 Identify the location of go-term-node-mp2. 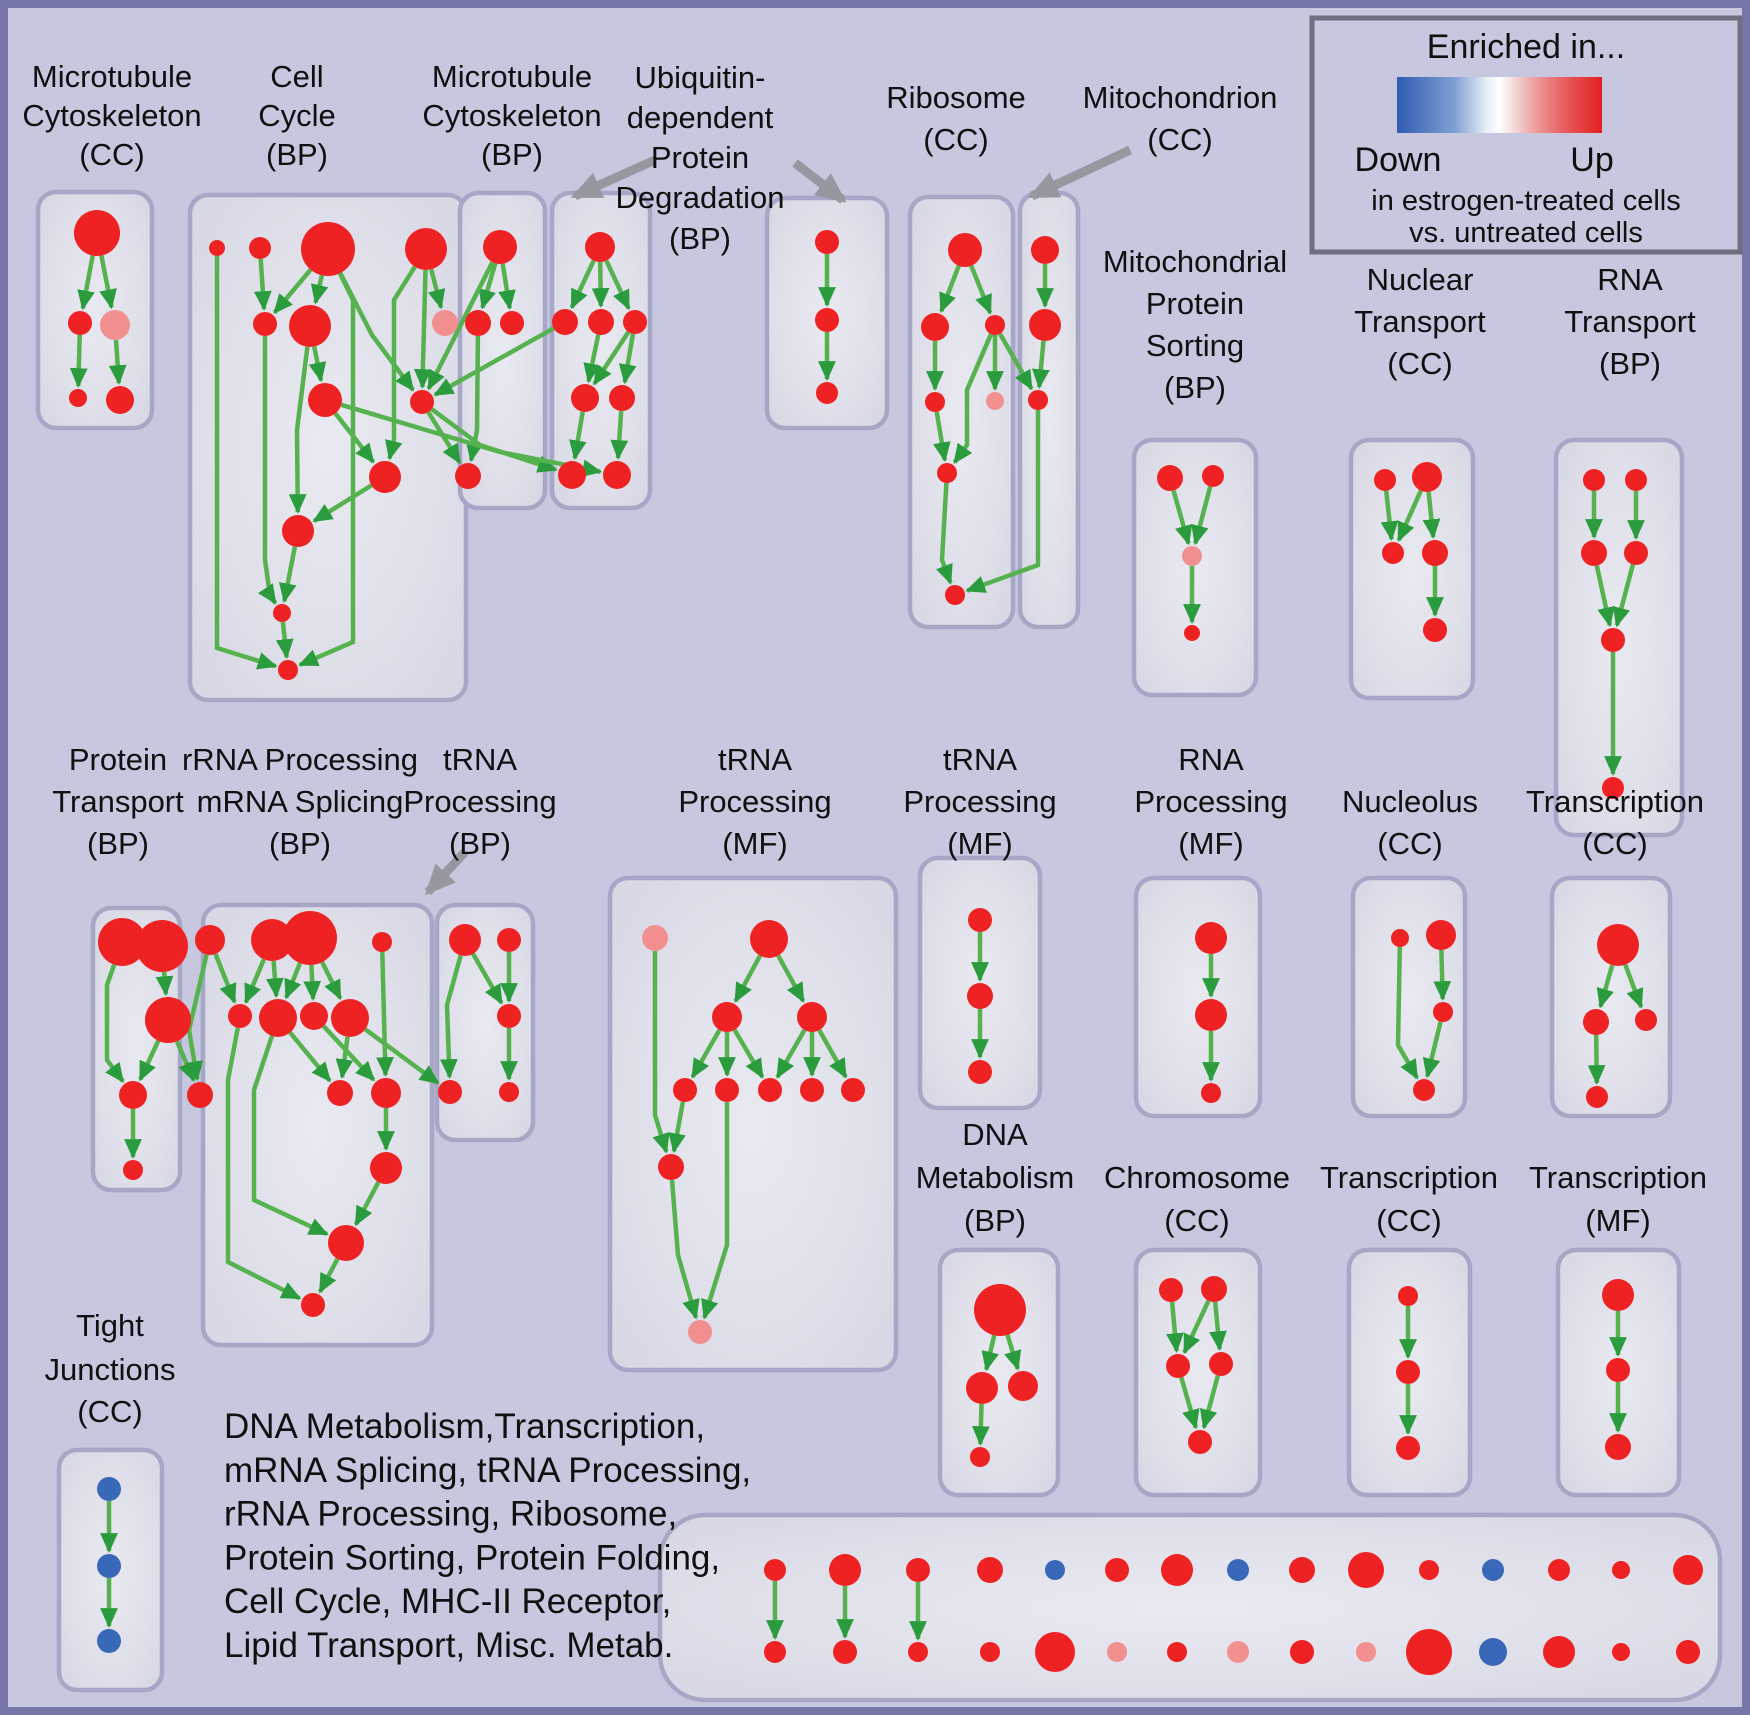
(1213, 476).